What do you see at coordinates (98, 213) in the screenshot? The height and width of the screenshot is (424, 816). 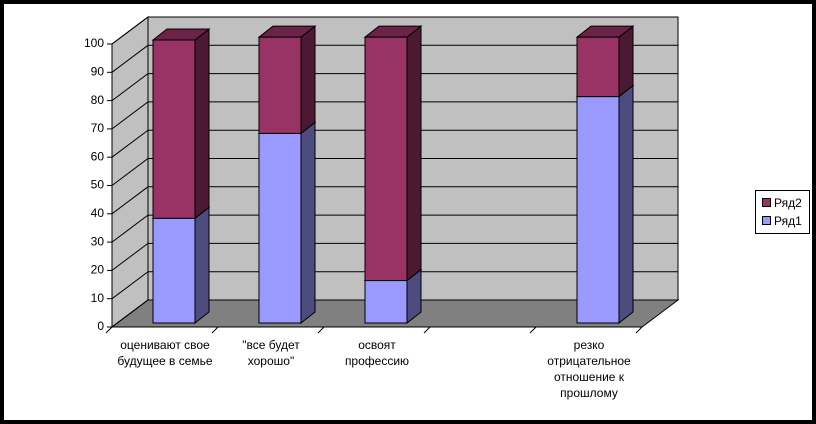 I see `y-tick-label: 40` at bounding box center [98, 213].